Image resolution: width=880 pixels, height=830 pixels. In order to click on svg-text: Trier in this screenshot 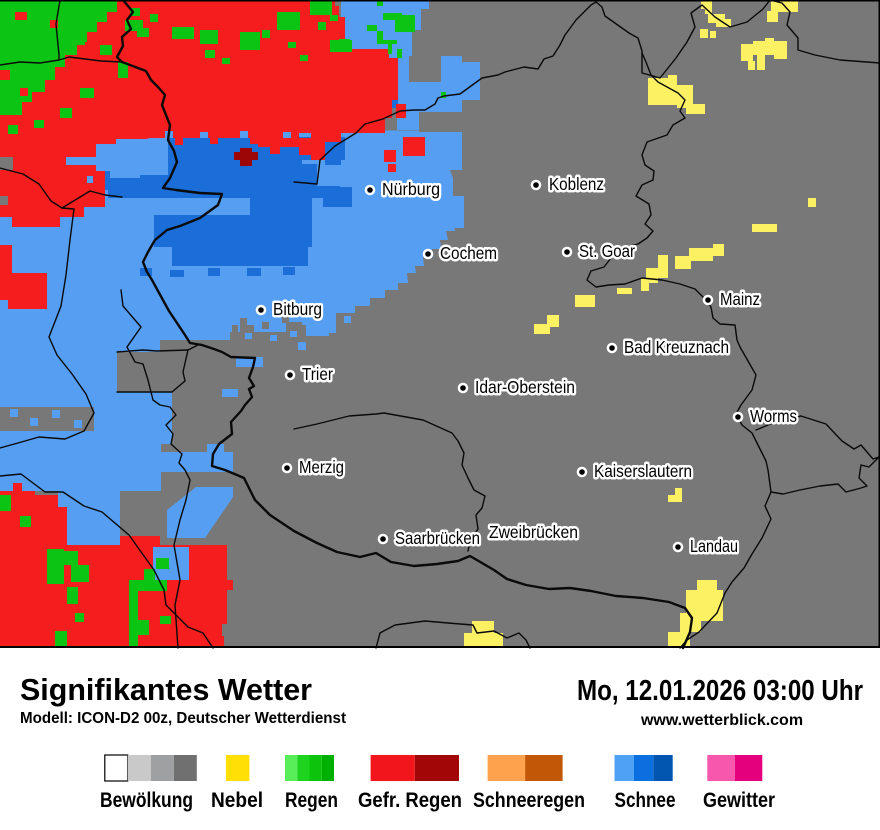, I will do `click(317, 374)`.